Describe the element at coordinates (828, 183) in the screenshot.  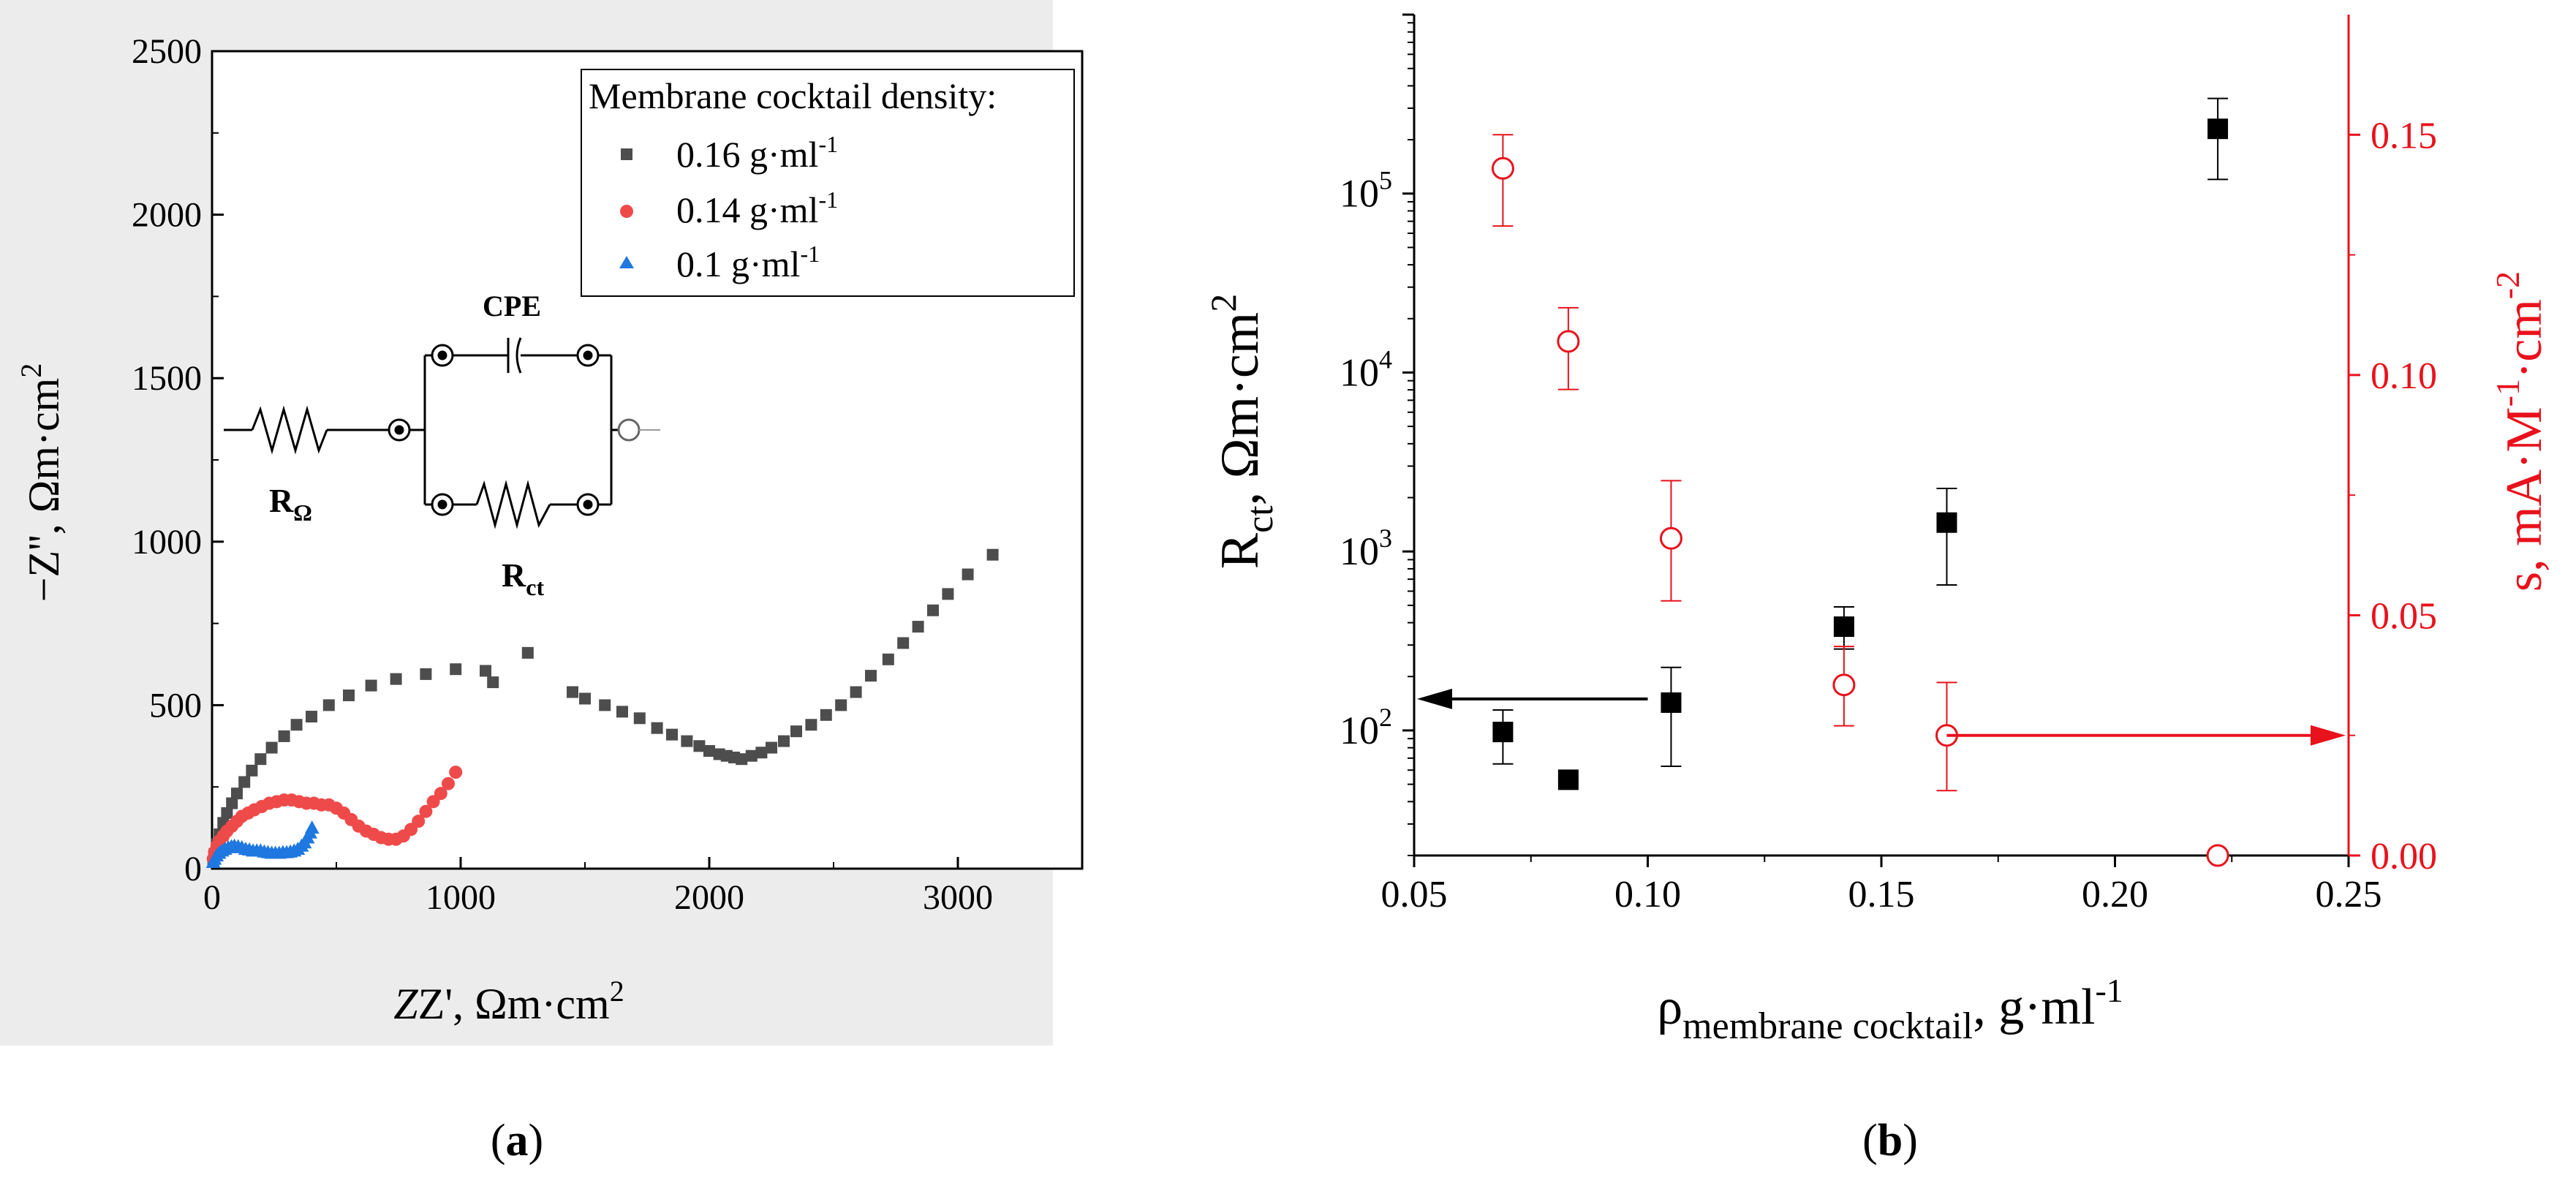
I see `legend-box` at that location.